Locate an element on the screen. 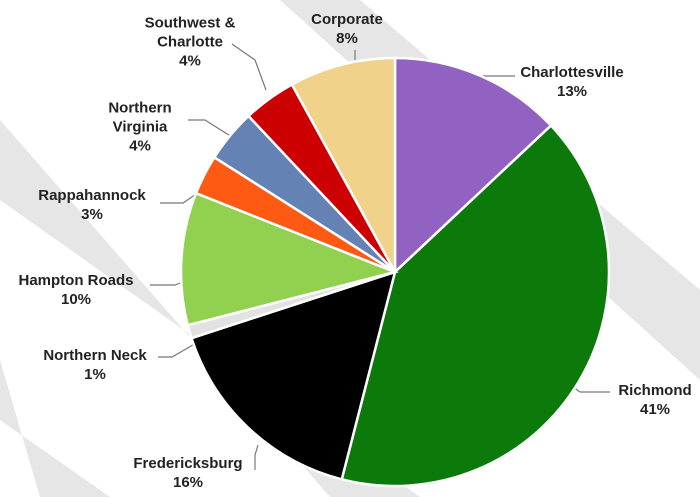 The height and width of the screenshot is (497, 700). value-label: 13% is located at coordinates (572, 91).